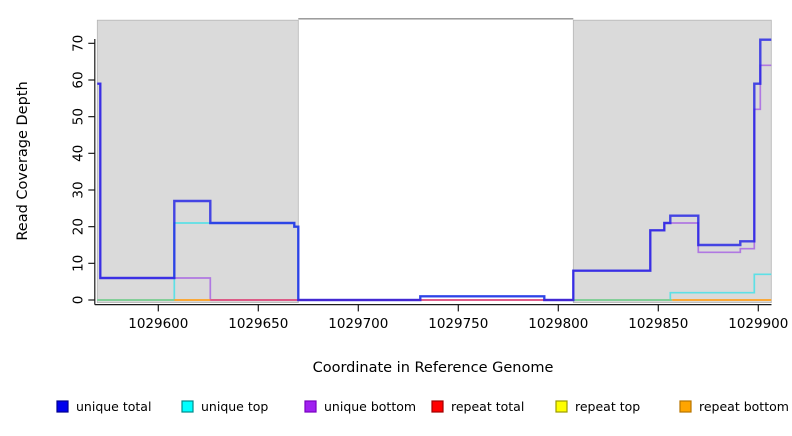 The width and height of the screenshot is (792, 436). What do you see at coordinates (358, 324) in the screenshot?
I see `x-tick-label: 1029700` at bounding box center [358, 324].